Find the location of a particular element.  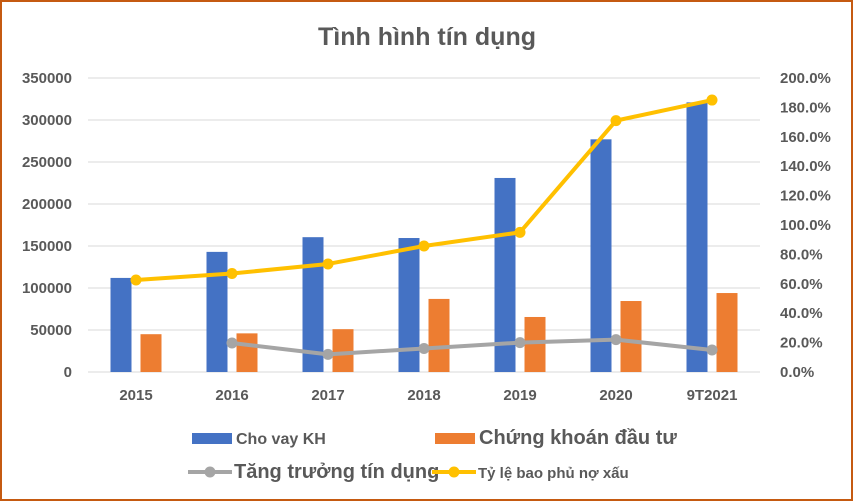

y-left-tick-label: 200000 is located at coordinates (47, 204).